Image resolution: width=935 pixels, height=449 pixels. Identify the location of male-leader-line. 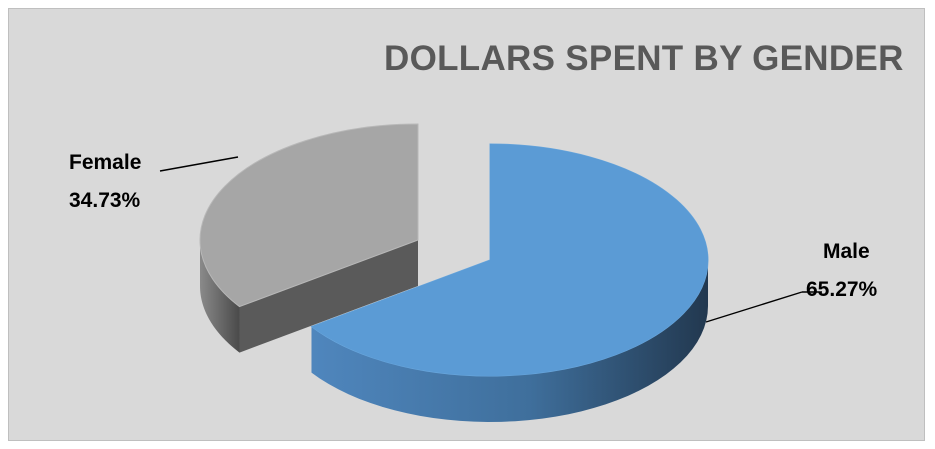
(754, 307).